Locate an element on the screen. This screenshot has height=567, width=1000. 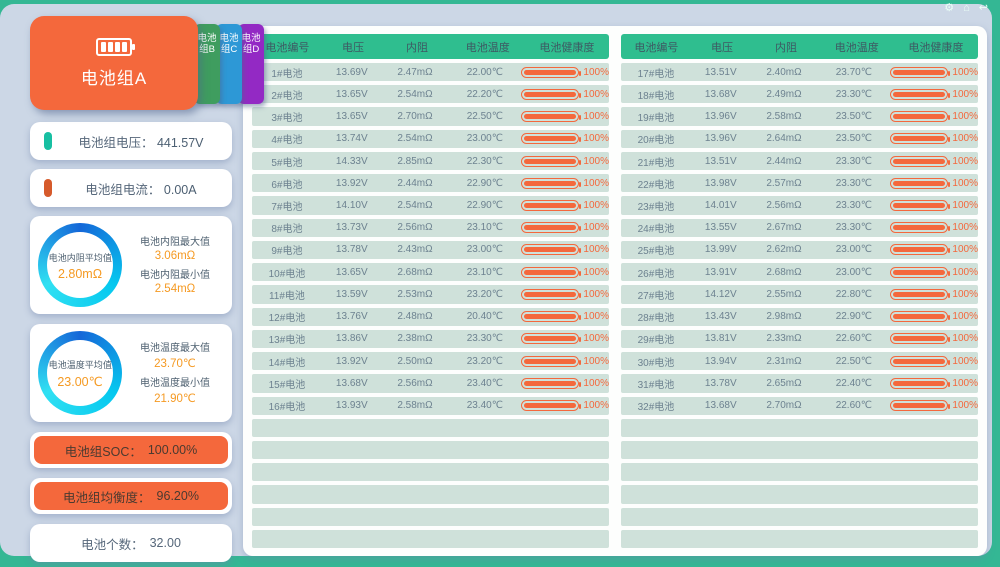
table-row: 11#电池 13.59V 2.53mΩ 23.20℃ 100% is located at coordinates (430, 294).